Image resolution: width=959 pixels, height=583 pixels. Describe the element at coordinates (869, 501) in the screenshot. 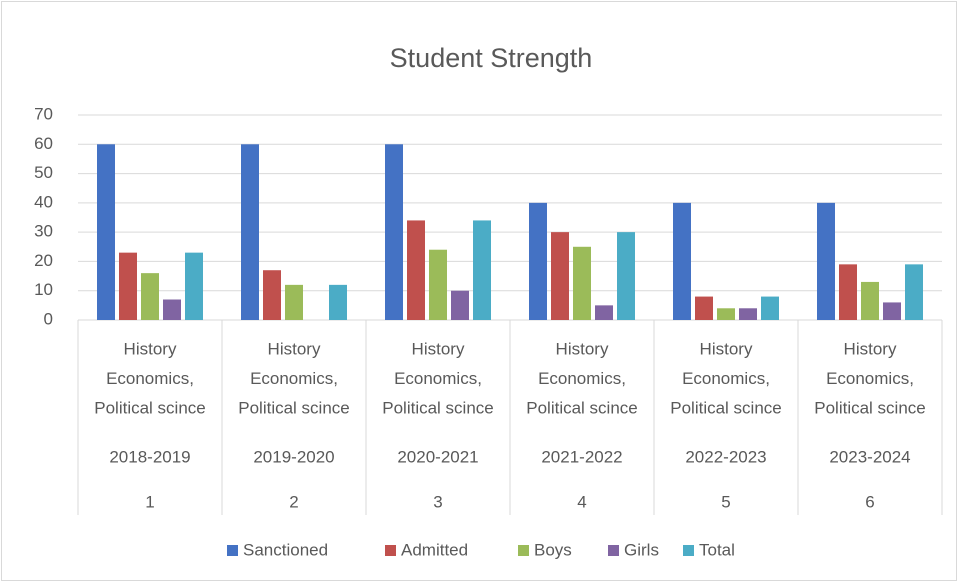

I see `x-tick-label: 6` at that location.